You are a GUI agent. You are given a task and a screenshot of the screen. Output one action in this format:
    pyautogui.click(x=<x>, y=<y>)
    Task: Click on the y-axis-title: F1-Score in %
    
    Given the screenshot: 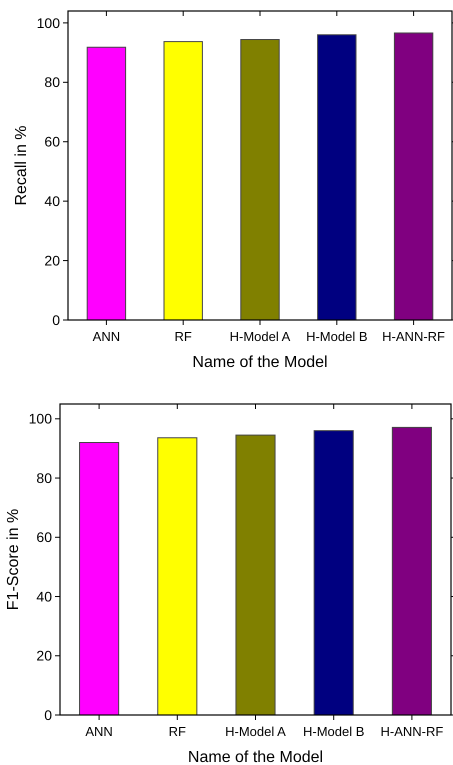 What is the action you would take?
    pyautogui.click(x=13, y=559)
    